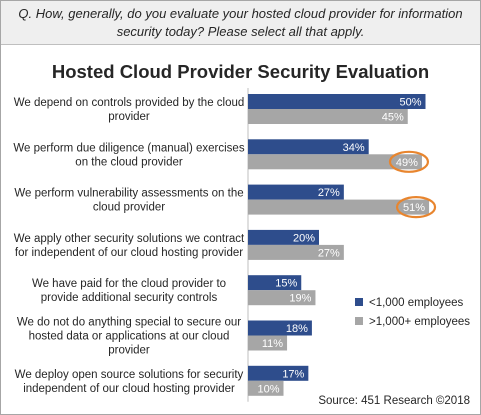 The image size is (481, 415). Describe the element at coordinates (300, 299) in the screenshot. I see `data-label: 19%` at that location.